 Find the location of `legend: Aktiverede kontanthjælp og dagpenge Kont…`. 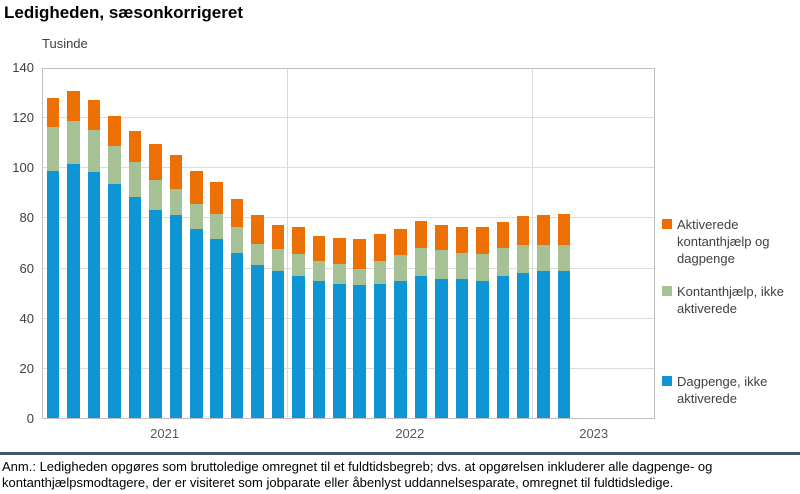

legend: Aktiverede kontanthjælp og dagpenge Kont… is located at coordinates (731, 243).